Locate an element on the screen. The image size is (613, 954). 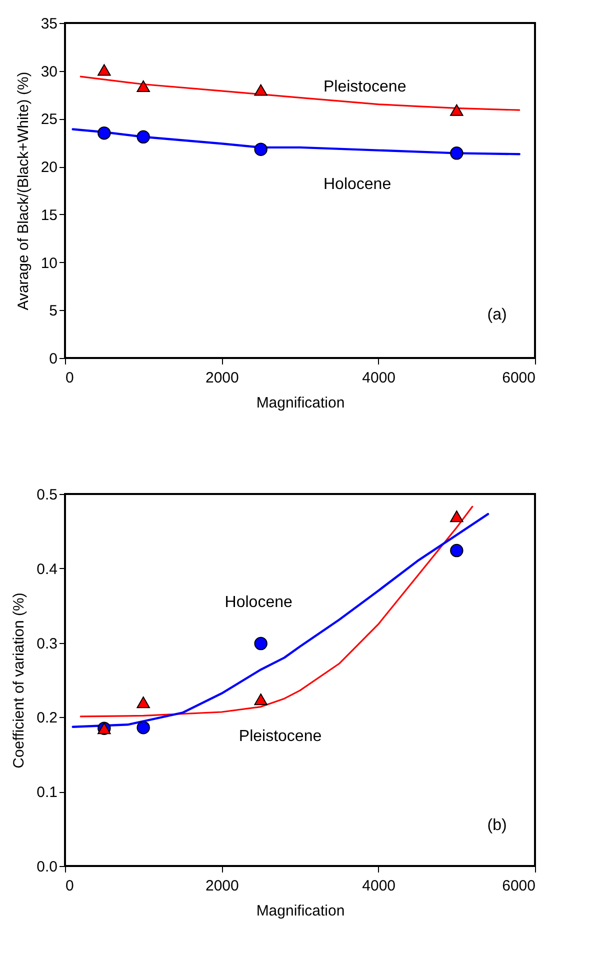
y-tick-label: 0.4 is located at coordinates (47, 569).